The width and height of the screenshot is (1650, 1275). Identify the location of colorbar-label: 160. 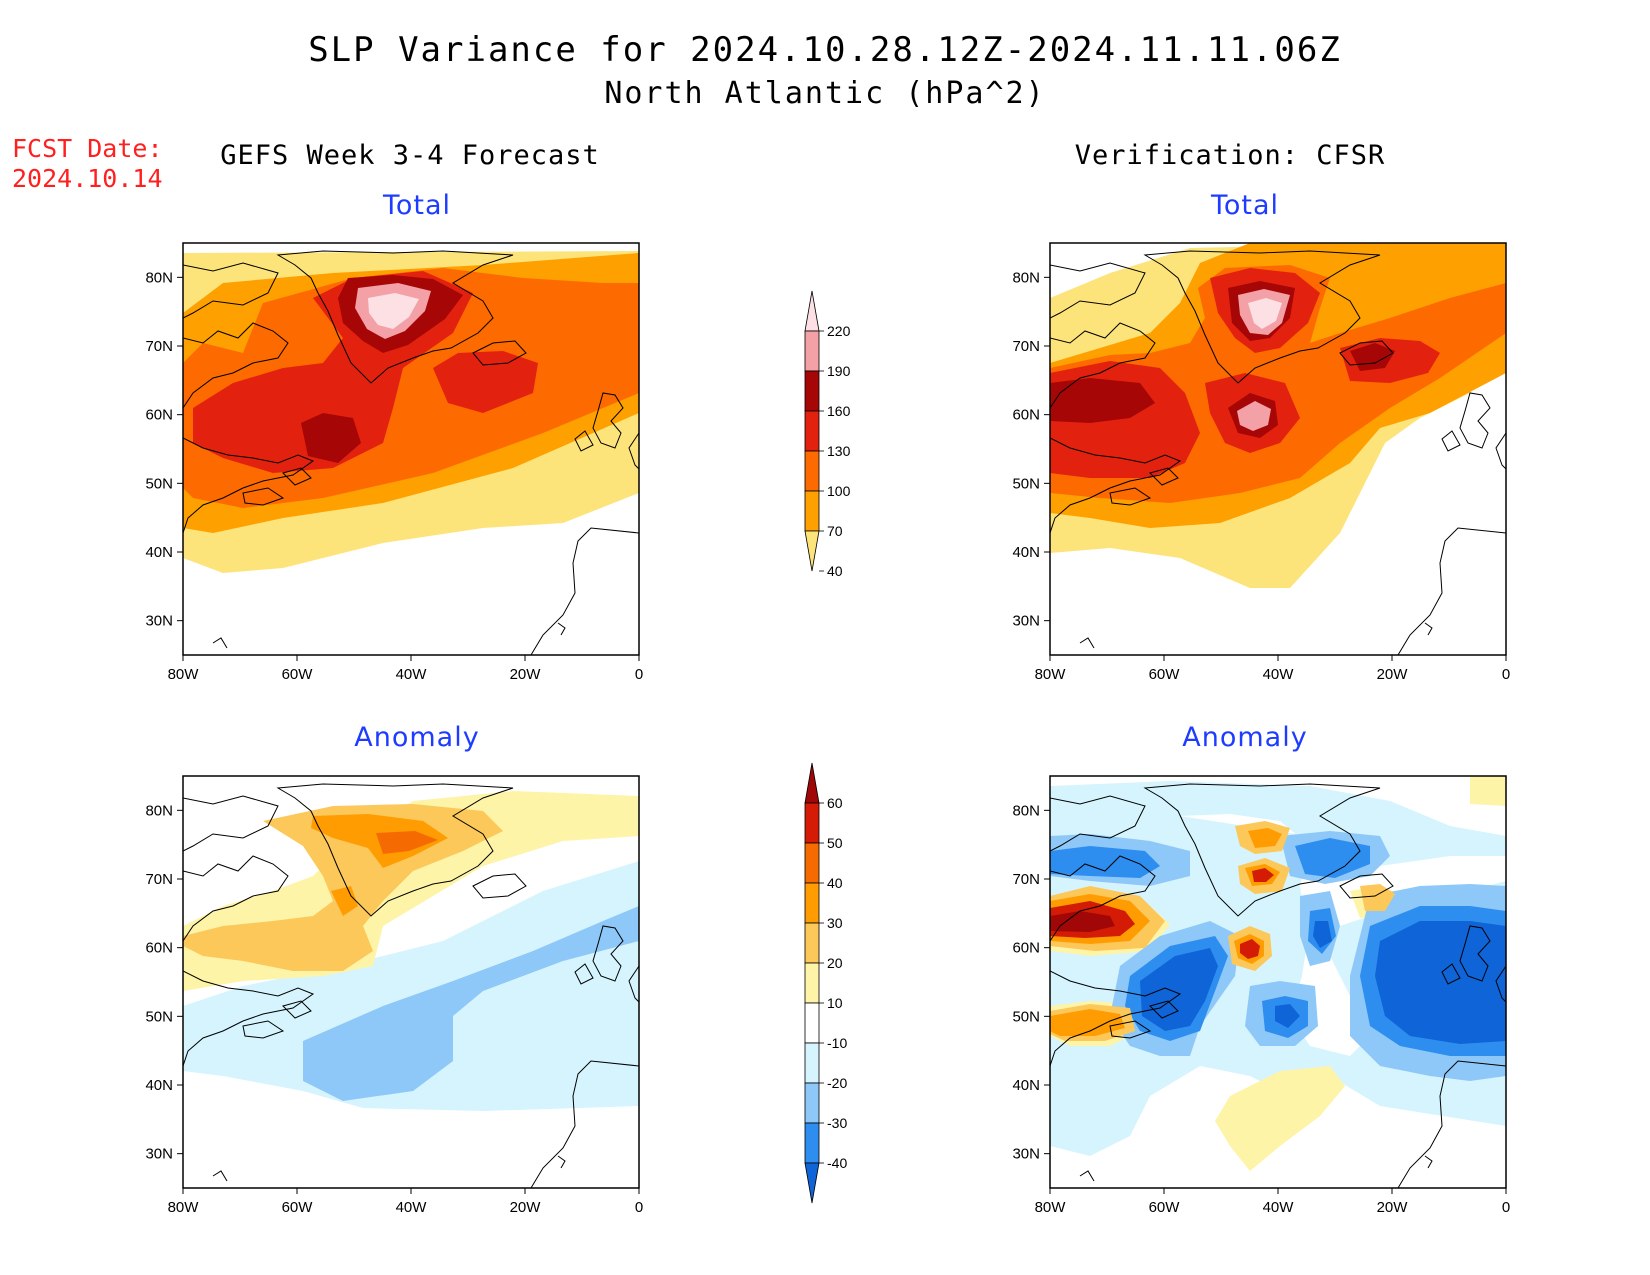
(839, 411).